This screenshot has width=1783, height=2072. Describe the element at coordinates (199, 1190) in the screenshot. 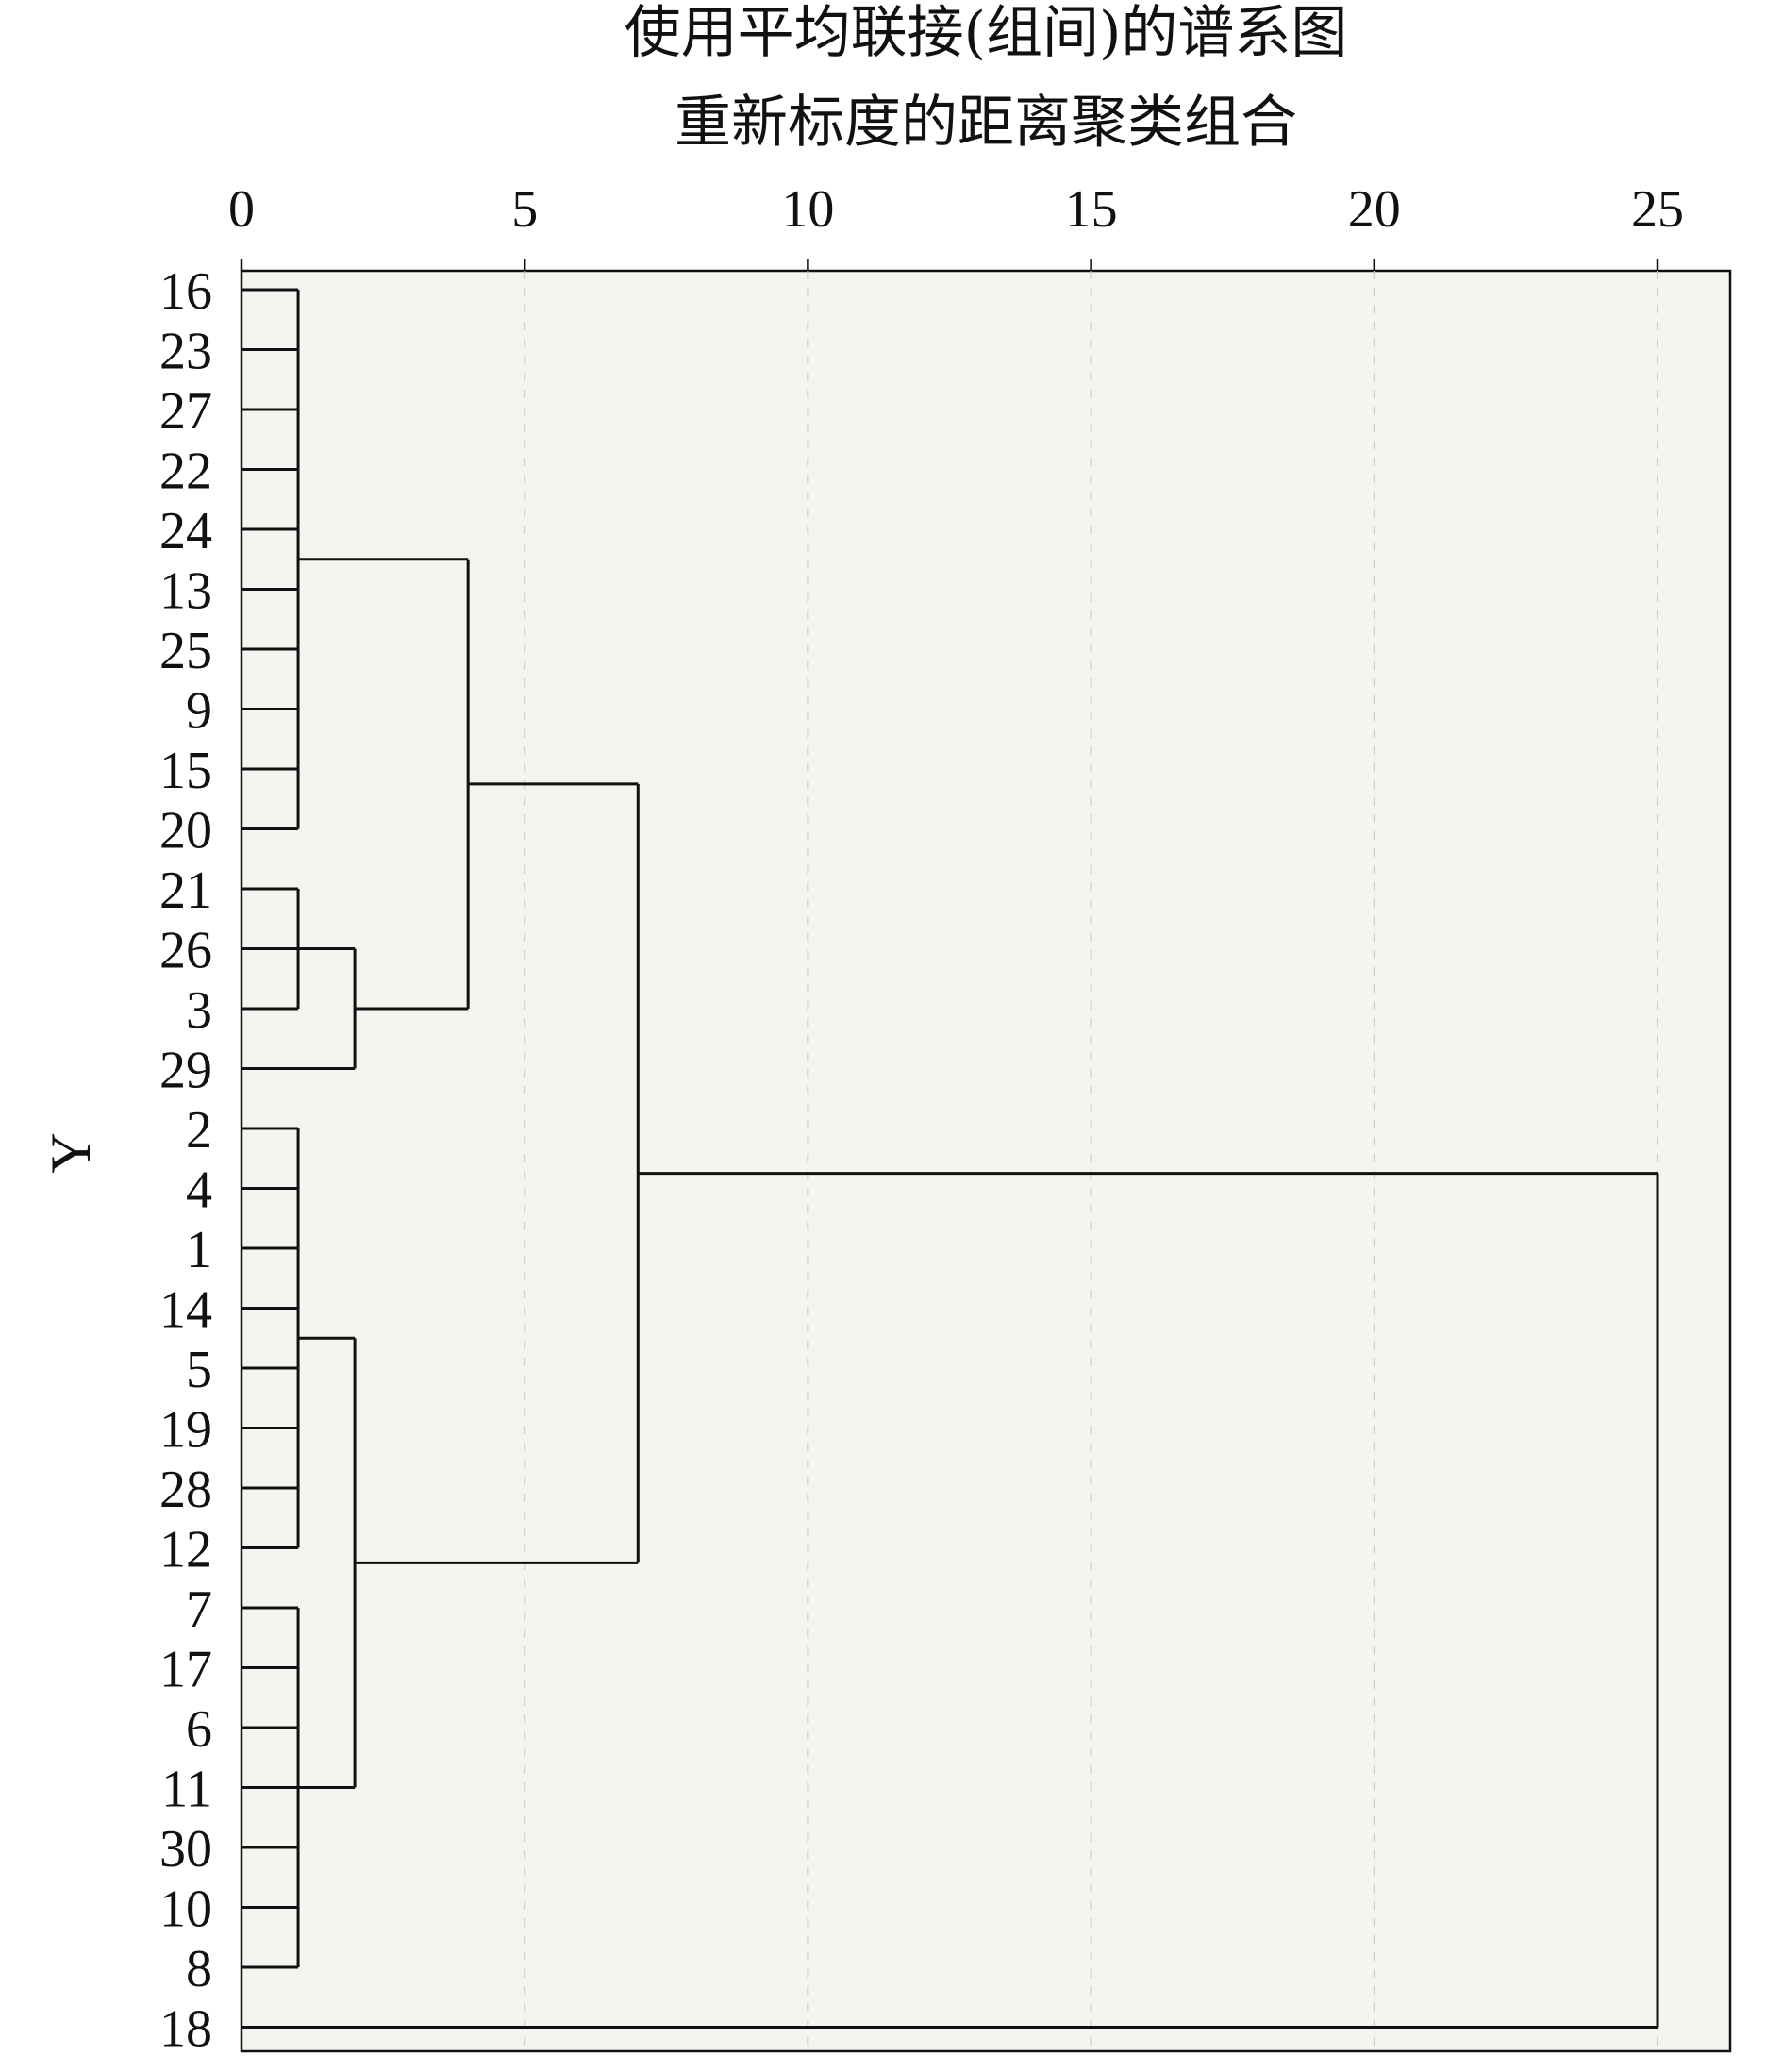

I see `leaf-label-4: 4` at that location.